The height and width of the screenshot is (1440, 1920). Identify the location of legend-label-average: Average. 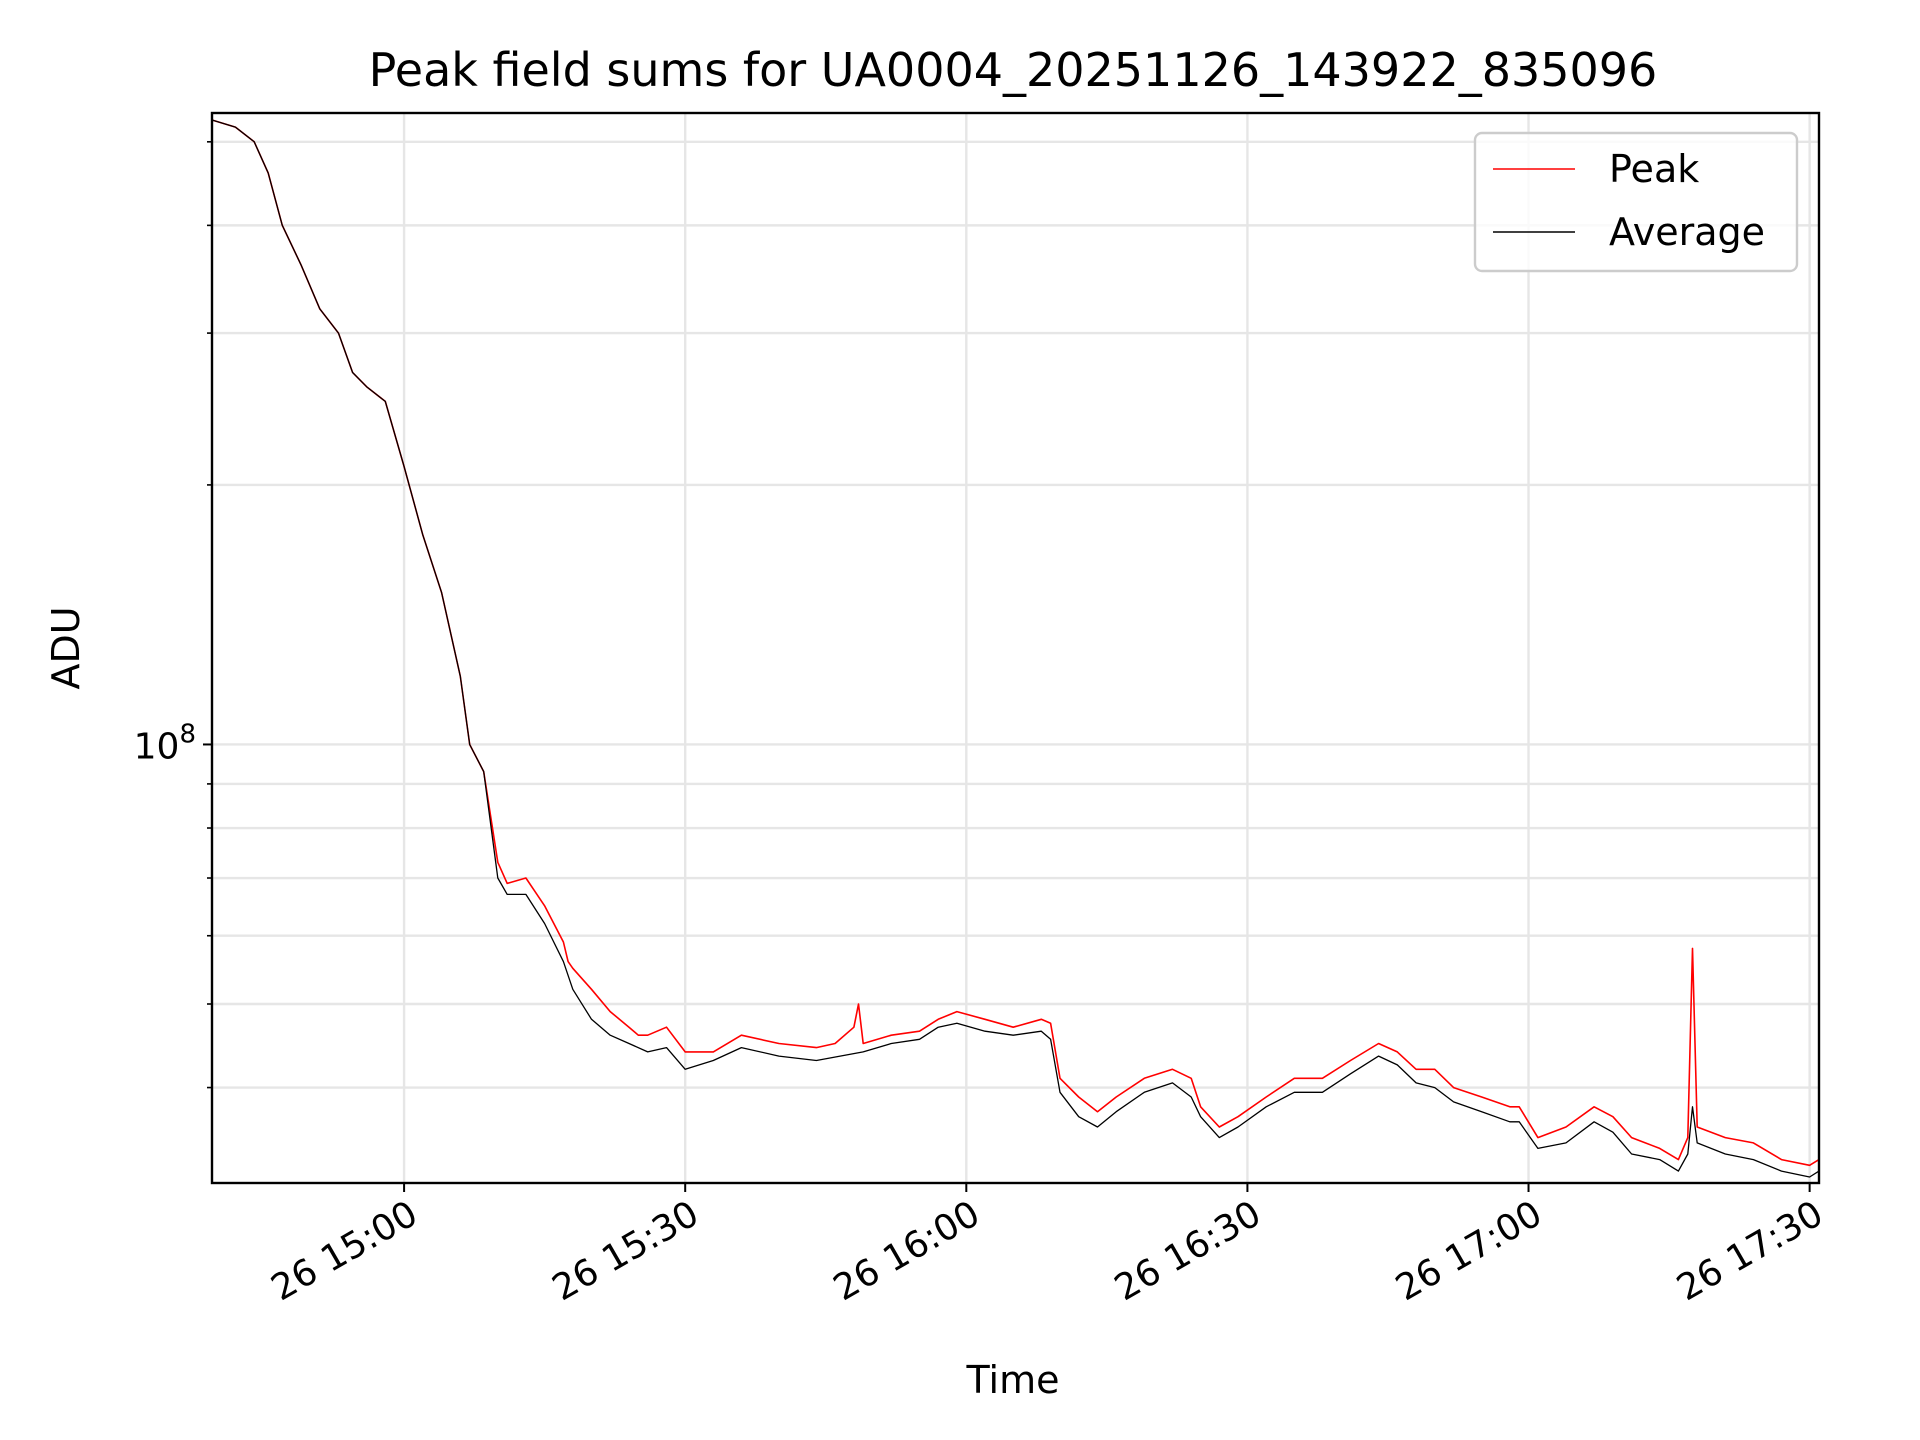
(1687, 232).